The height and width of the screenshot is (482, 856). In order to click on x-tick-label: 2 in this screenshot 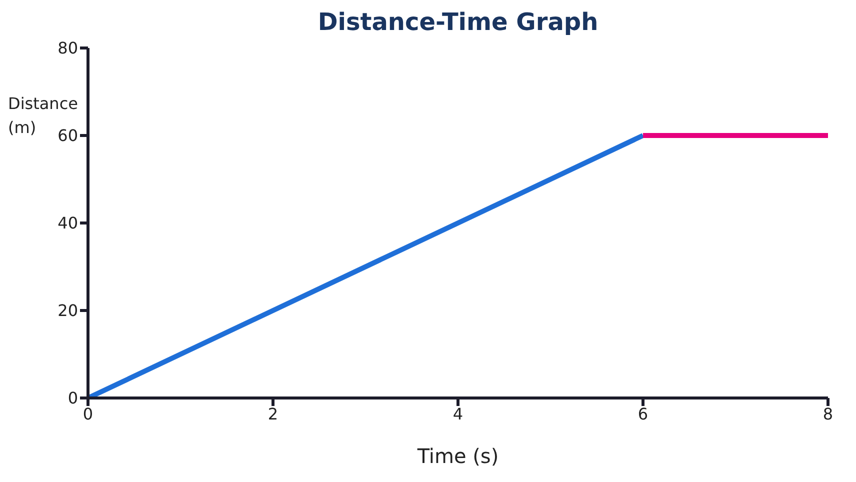, I will do `click(273, 414)`.